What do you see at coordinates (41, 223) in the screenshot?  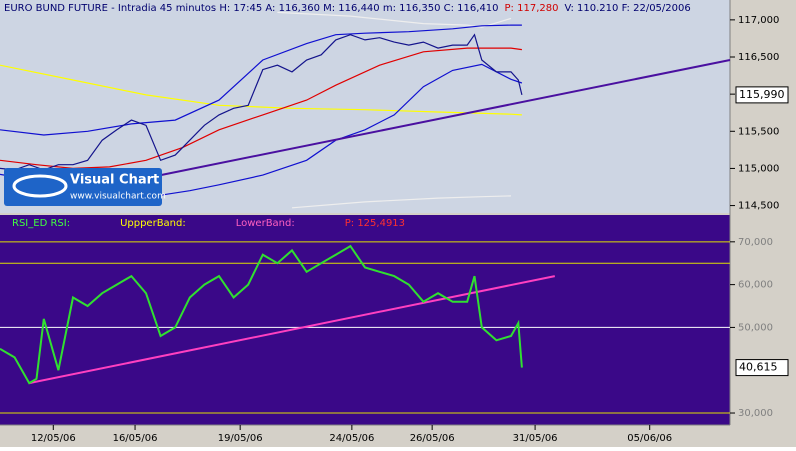 I see `legend-item: RSI_ED RSI:` at bounding box center [41, 223].